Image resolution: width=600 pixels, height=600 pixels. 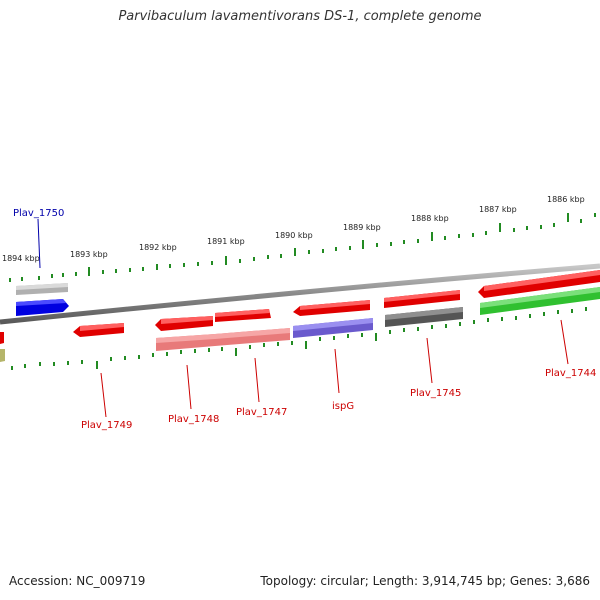 I want to click on scale-tick-label: 1894 kbp, so click(x=21, y=258).